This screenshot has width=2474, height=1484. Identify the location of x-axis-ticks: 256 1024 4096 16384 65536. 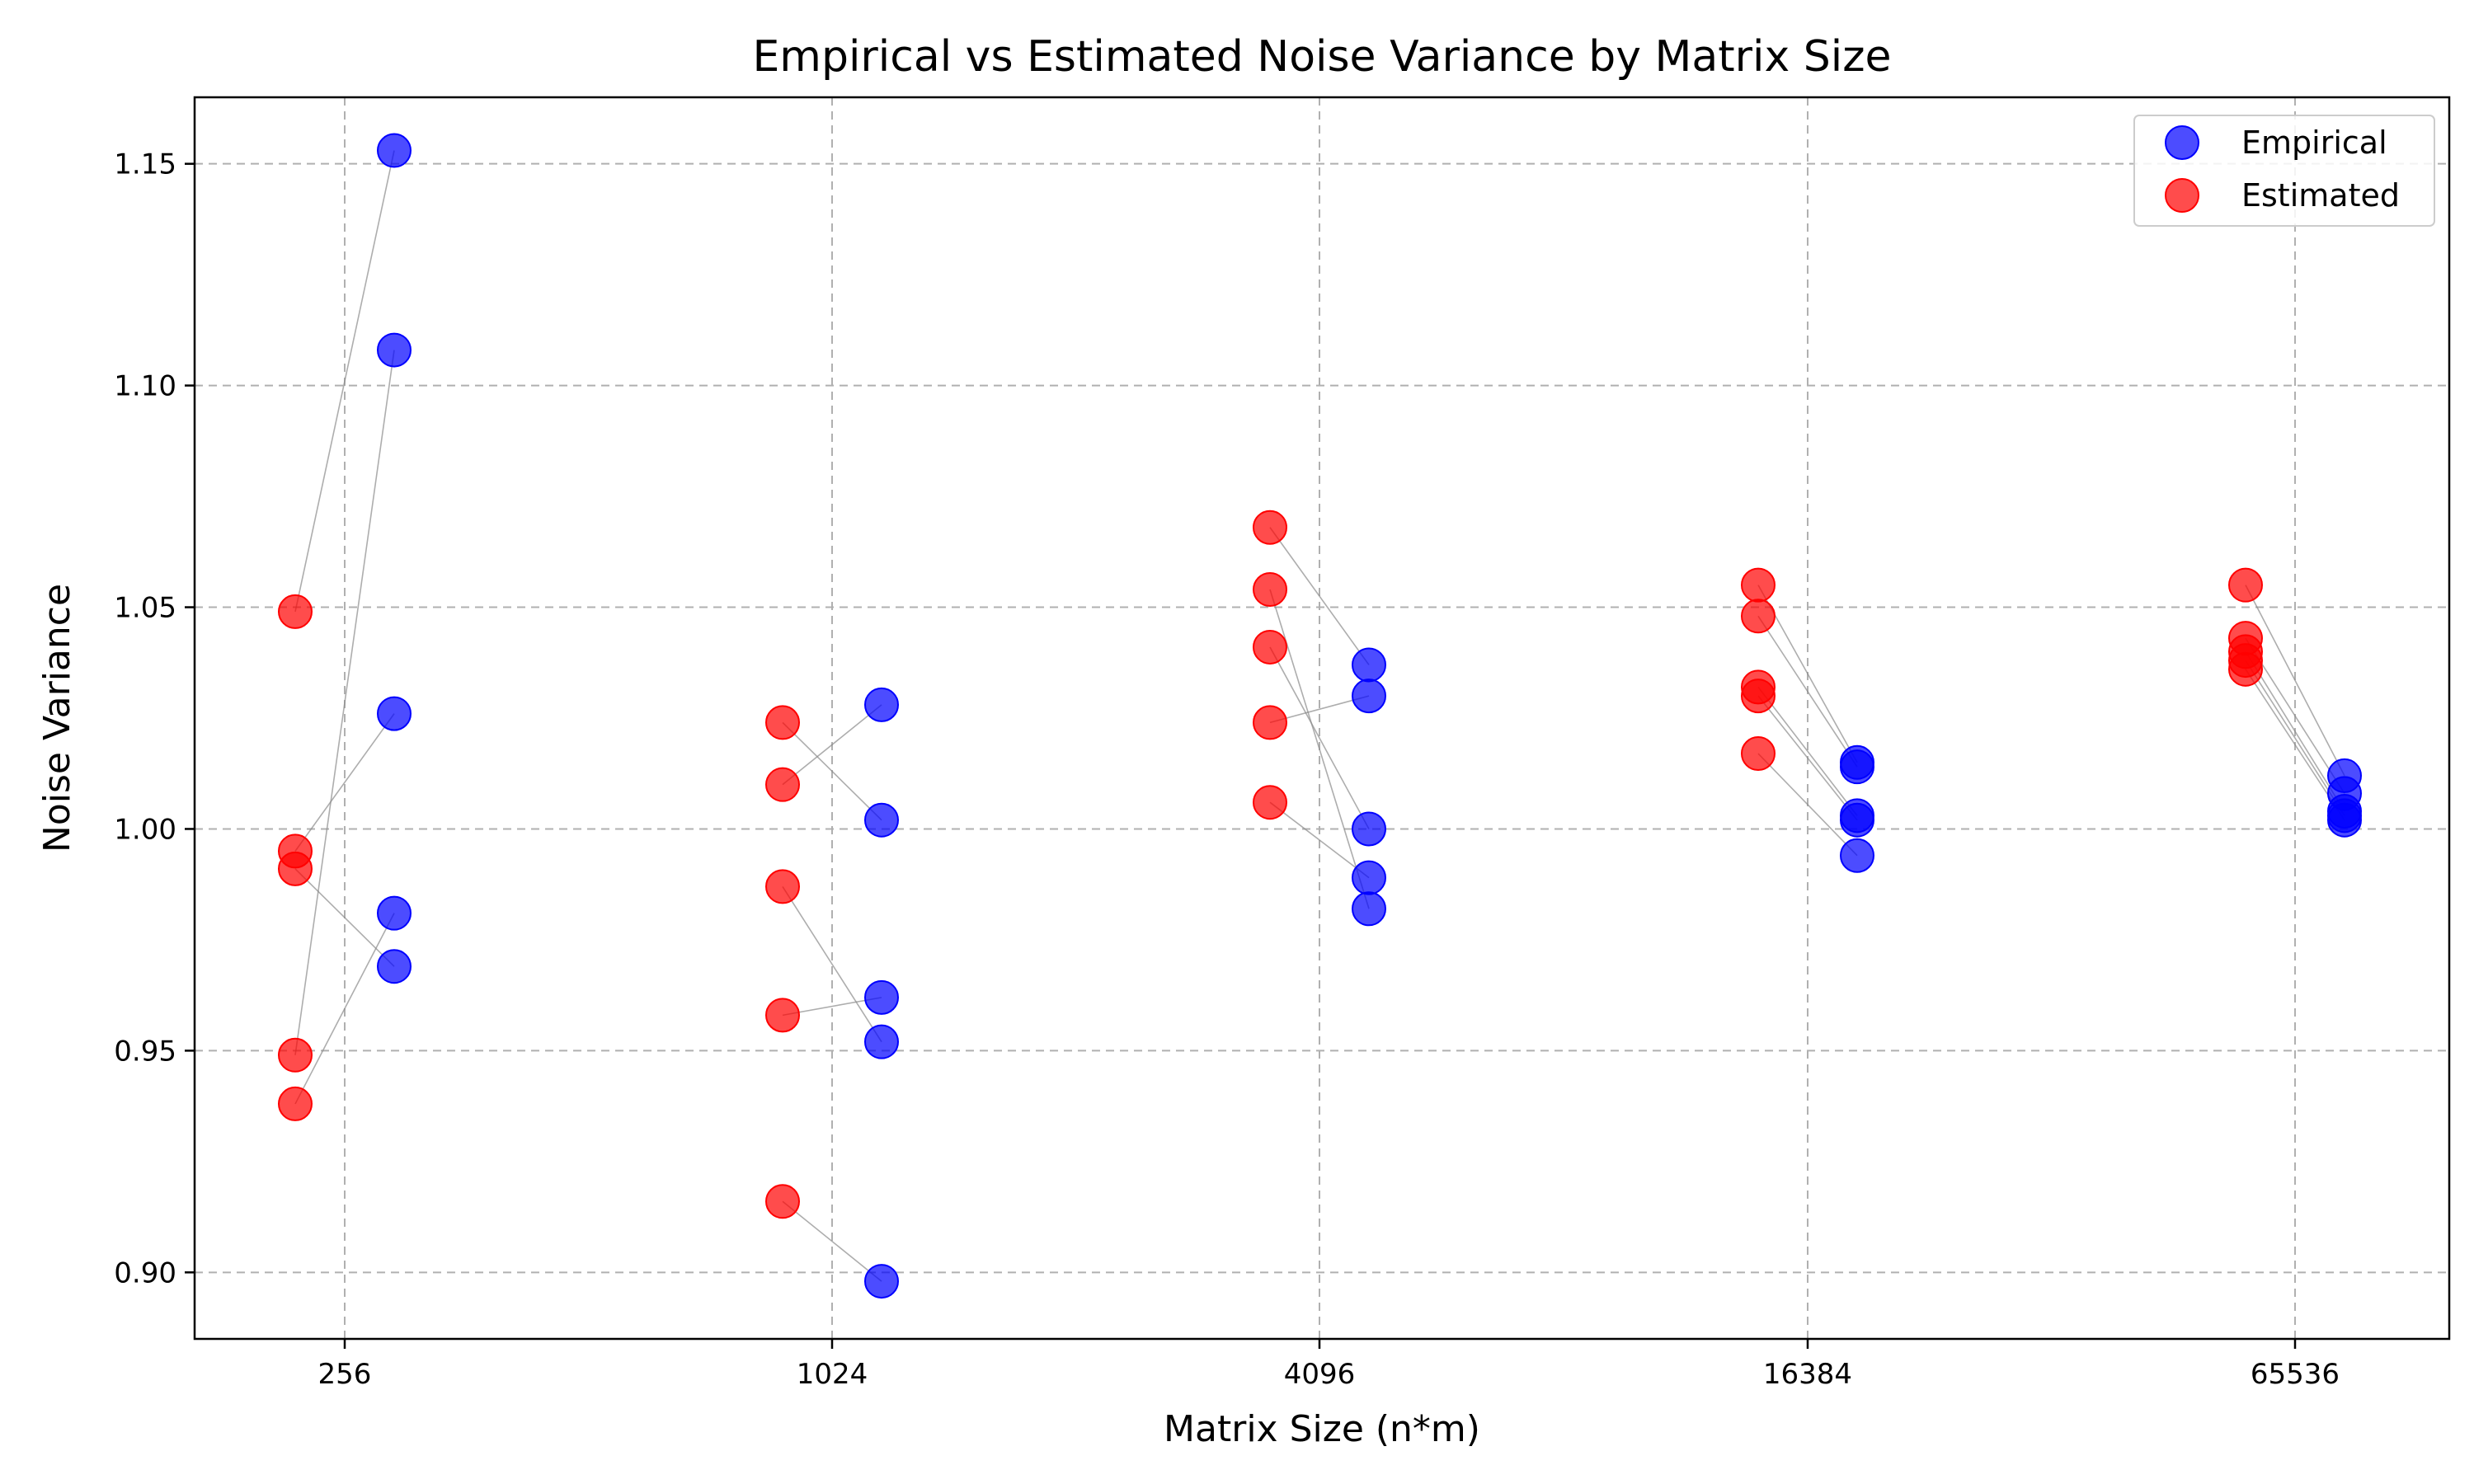
(1329, 1365).